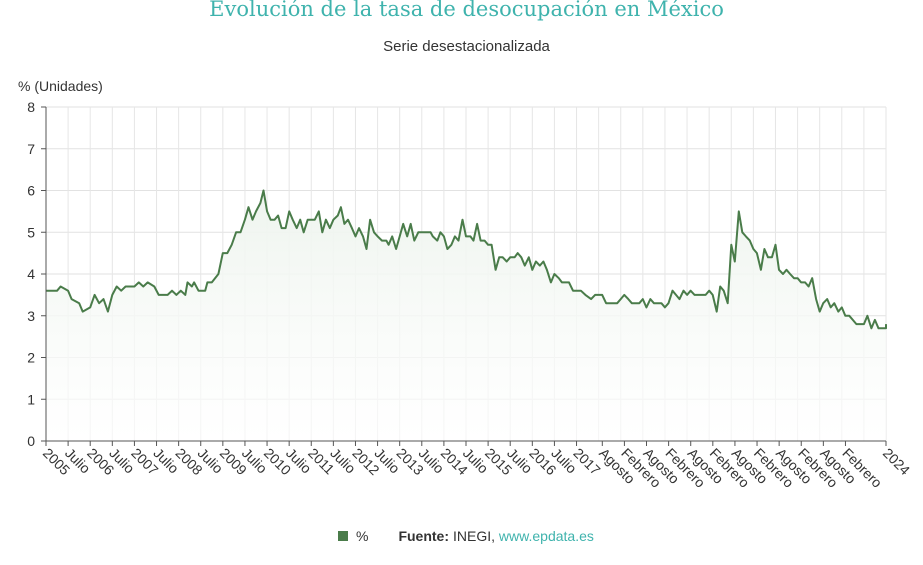 The height and width of the screenshot is (565, 923). I want to click on y-tick-label: 2, so click(31, 358).